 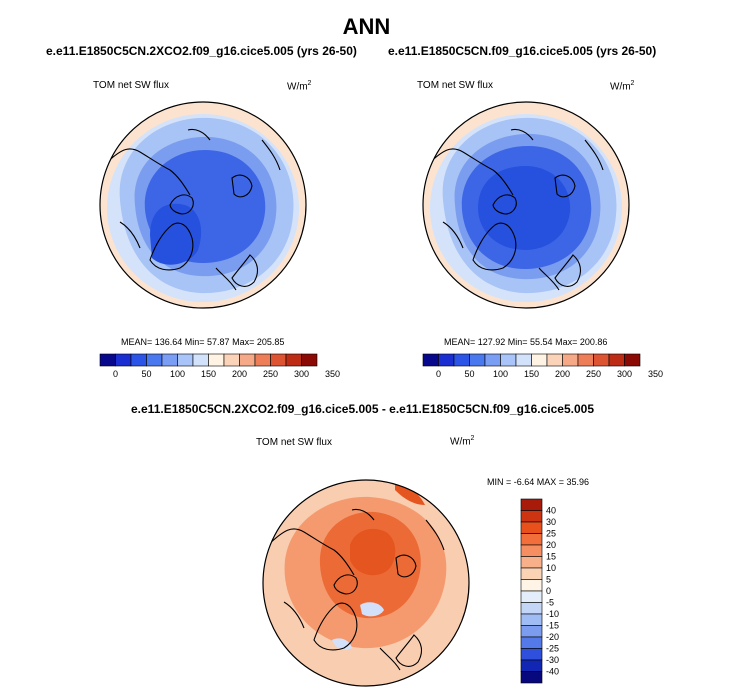 I want to click on colorbar2-tick-label: 100, so click(x=500, y=374).